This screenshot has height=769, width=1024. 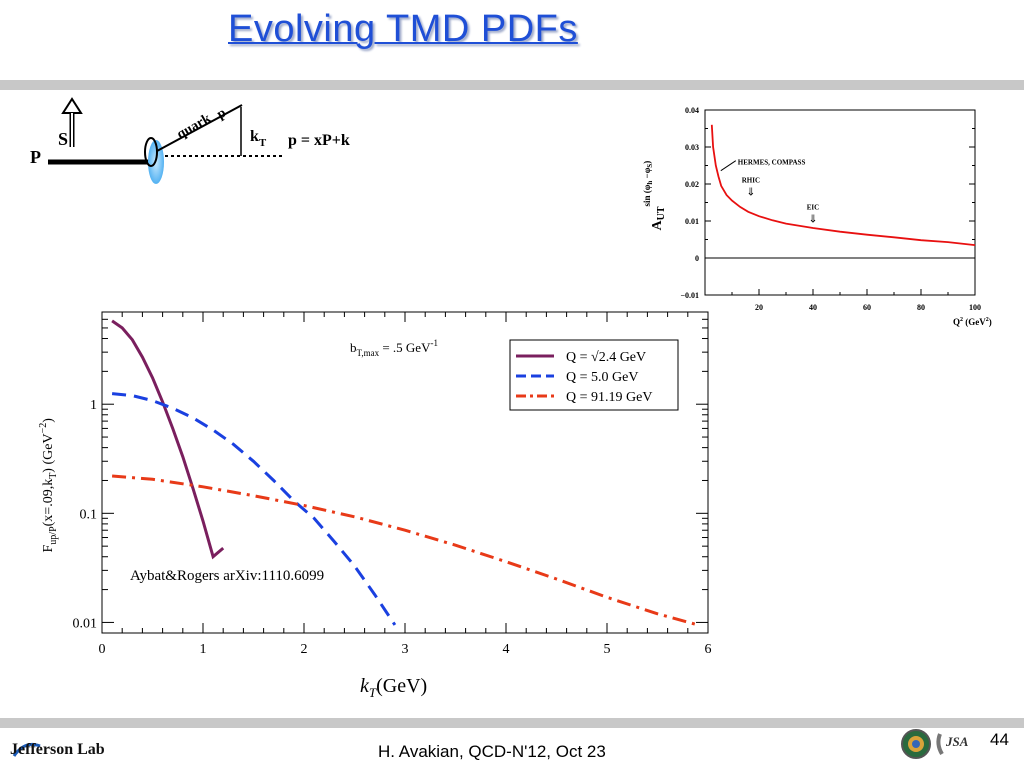 I want to click on footer-text: H. Avakian, QCD-N'12, Oct 23, so click(x=492, y=751).